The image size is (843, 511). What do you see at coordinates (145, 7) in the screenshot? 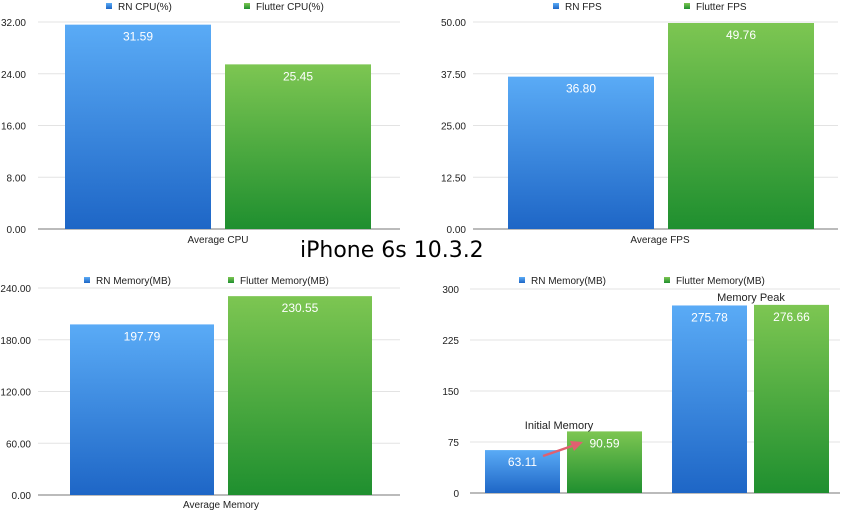
I see `legend-label: RN CPU(%)` at bounding box center [145, 7].